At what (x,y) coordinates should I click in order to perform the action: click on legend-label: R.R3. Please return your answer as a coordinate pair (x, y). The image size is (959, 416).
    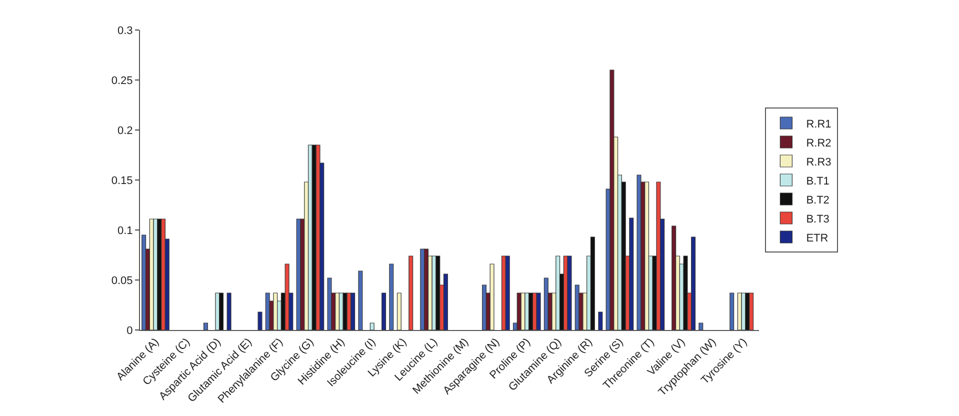
    Looking at the image, I should click on (819, 162).